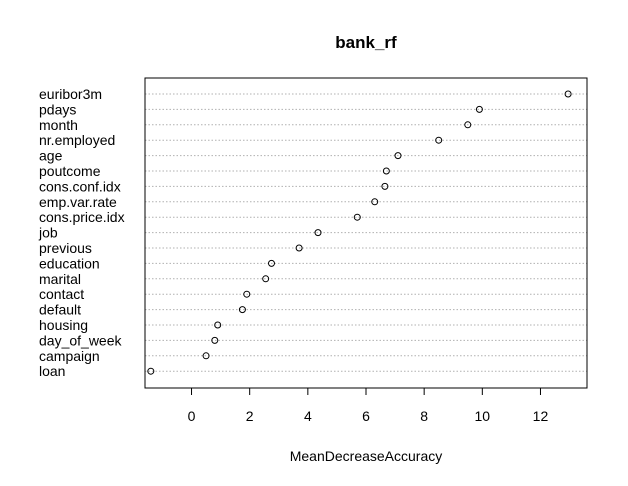 This screenshot has width=628, height=486. Describe the element at coordinates (65, 248) in the screenshot. I see `y-tick-label: previous` at that location.